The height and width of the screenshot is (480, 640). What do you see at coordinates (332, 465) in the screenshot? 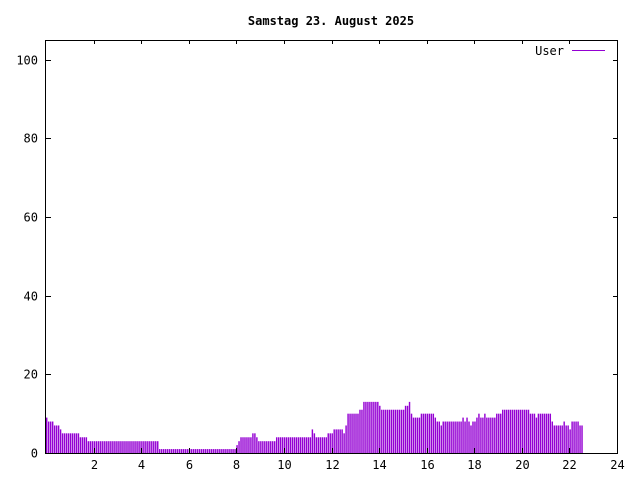
I see `x-tick-label: 12` at bounding box center [332, 465].